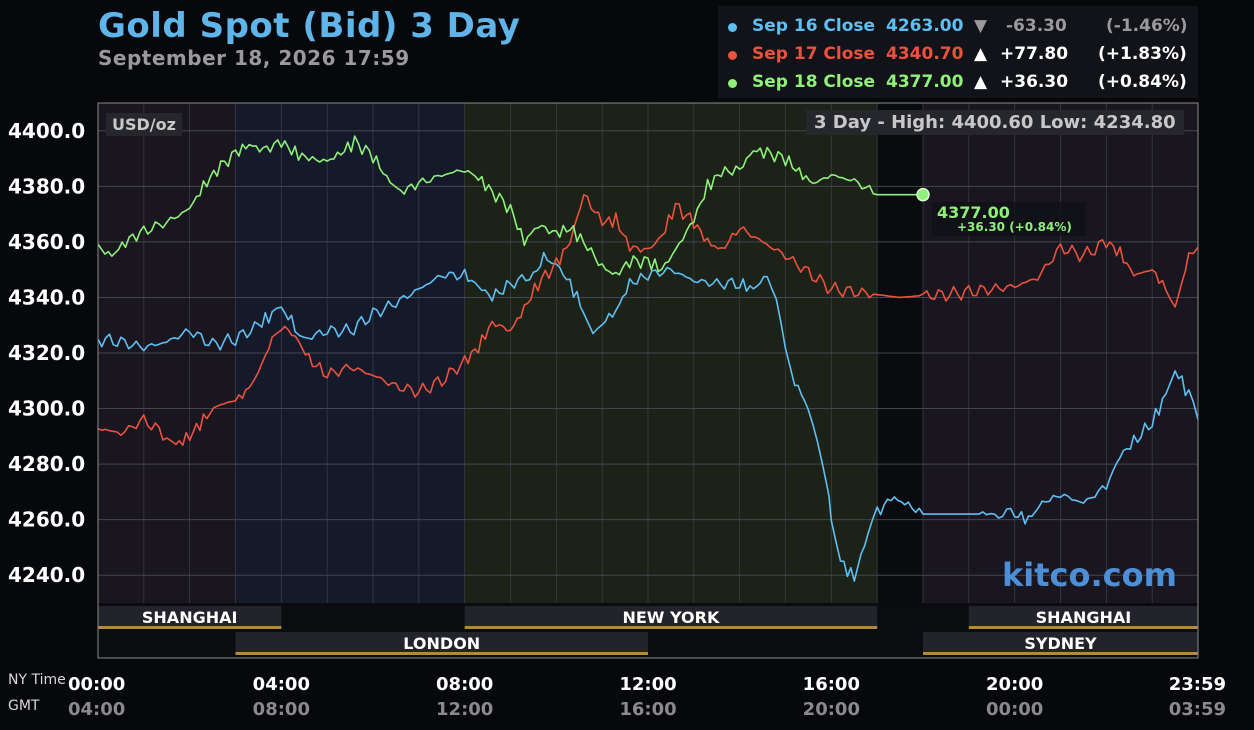 The width and height of the screenshot is (1254, 730). Describe the element at coordinates (309, 26) in the screenshot. I see `chart-title: Gold Spot (Bid) 3 Day` at that location.